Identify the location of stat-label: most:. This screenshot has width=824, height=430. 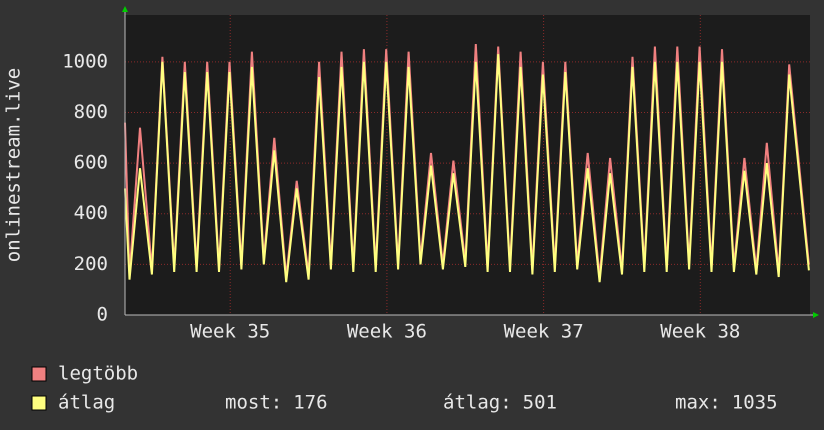
(253, 403).